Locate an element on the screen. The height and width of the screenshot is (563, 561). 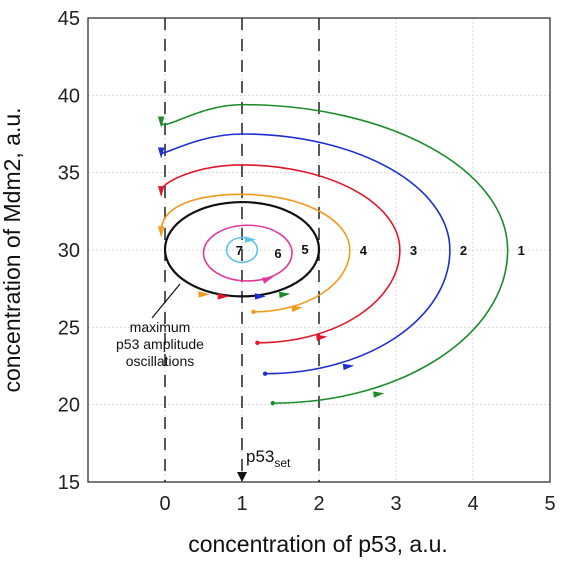
y-tick-label: 30 is located at coordinates (69, 251).